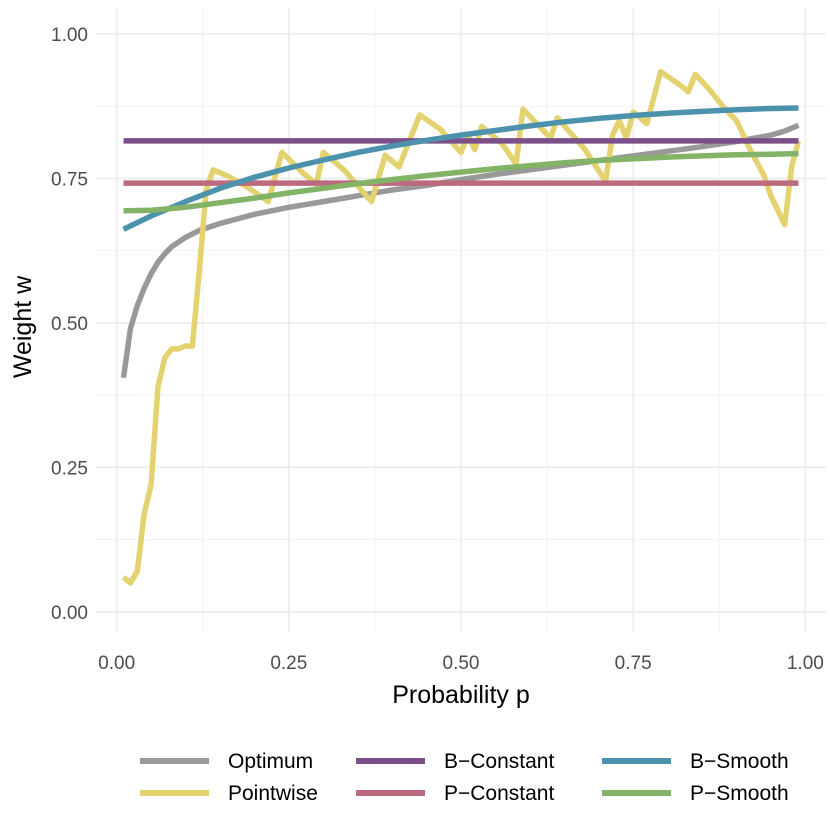 This screenshot has height=830, width=830. I want to click on series-line-b-smooth, so click(460, 168).